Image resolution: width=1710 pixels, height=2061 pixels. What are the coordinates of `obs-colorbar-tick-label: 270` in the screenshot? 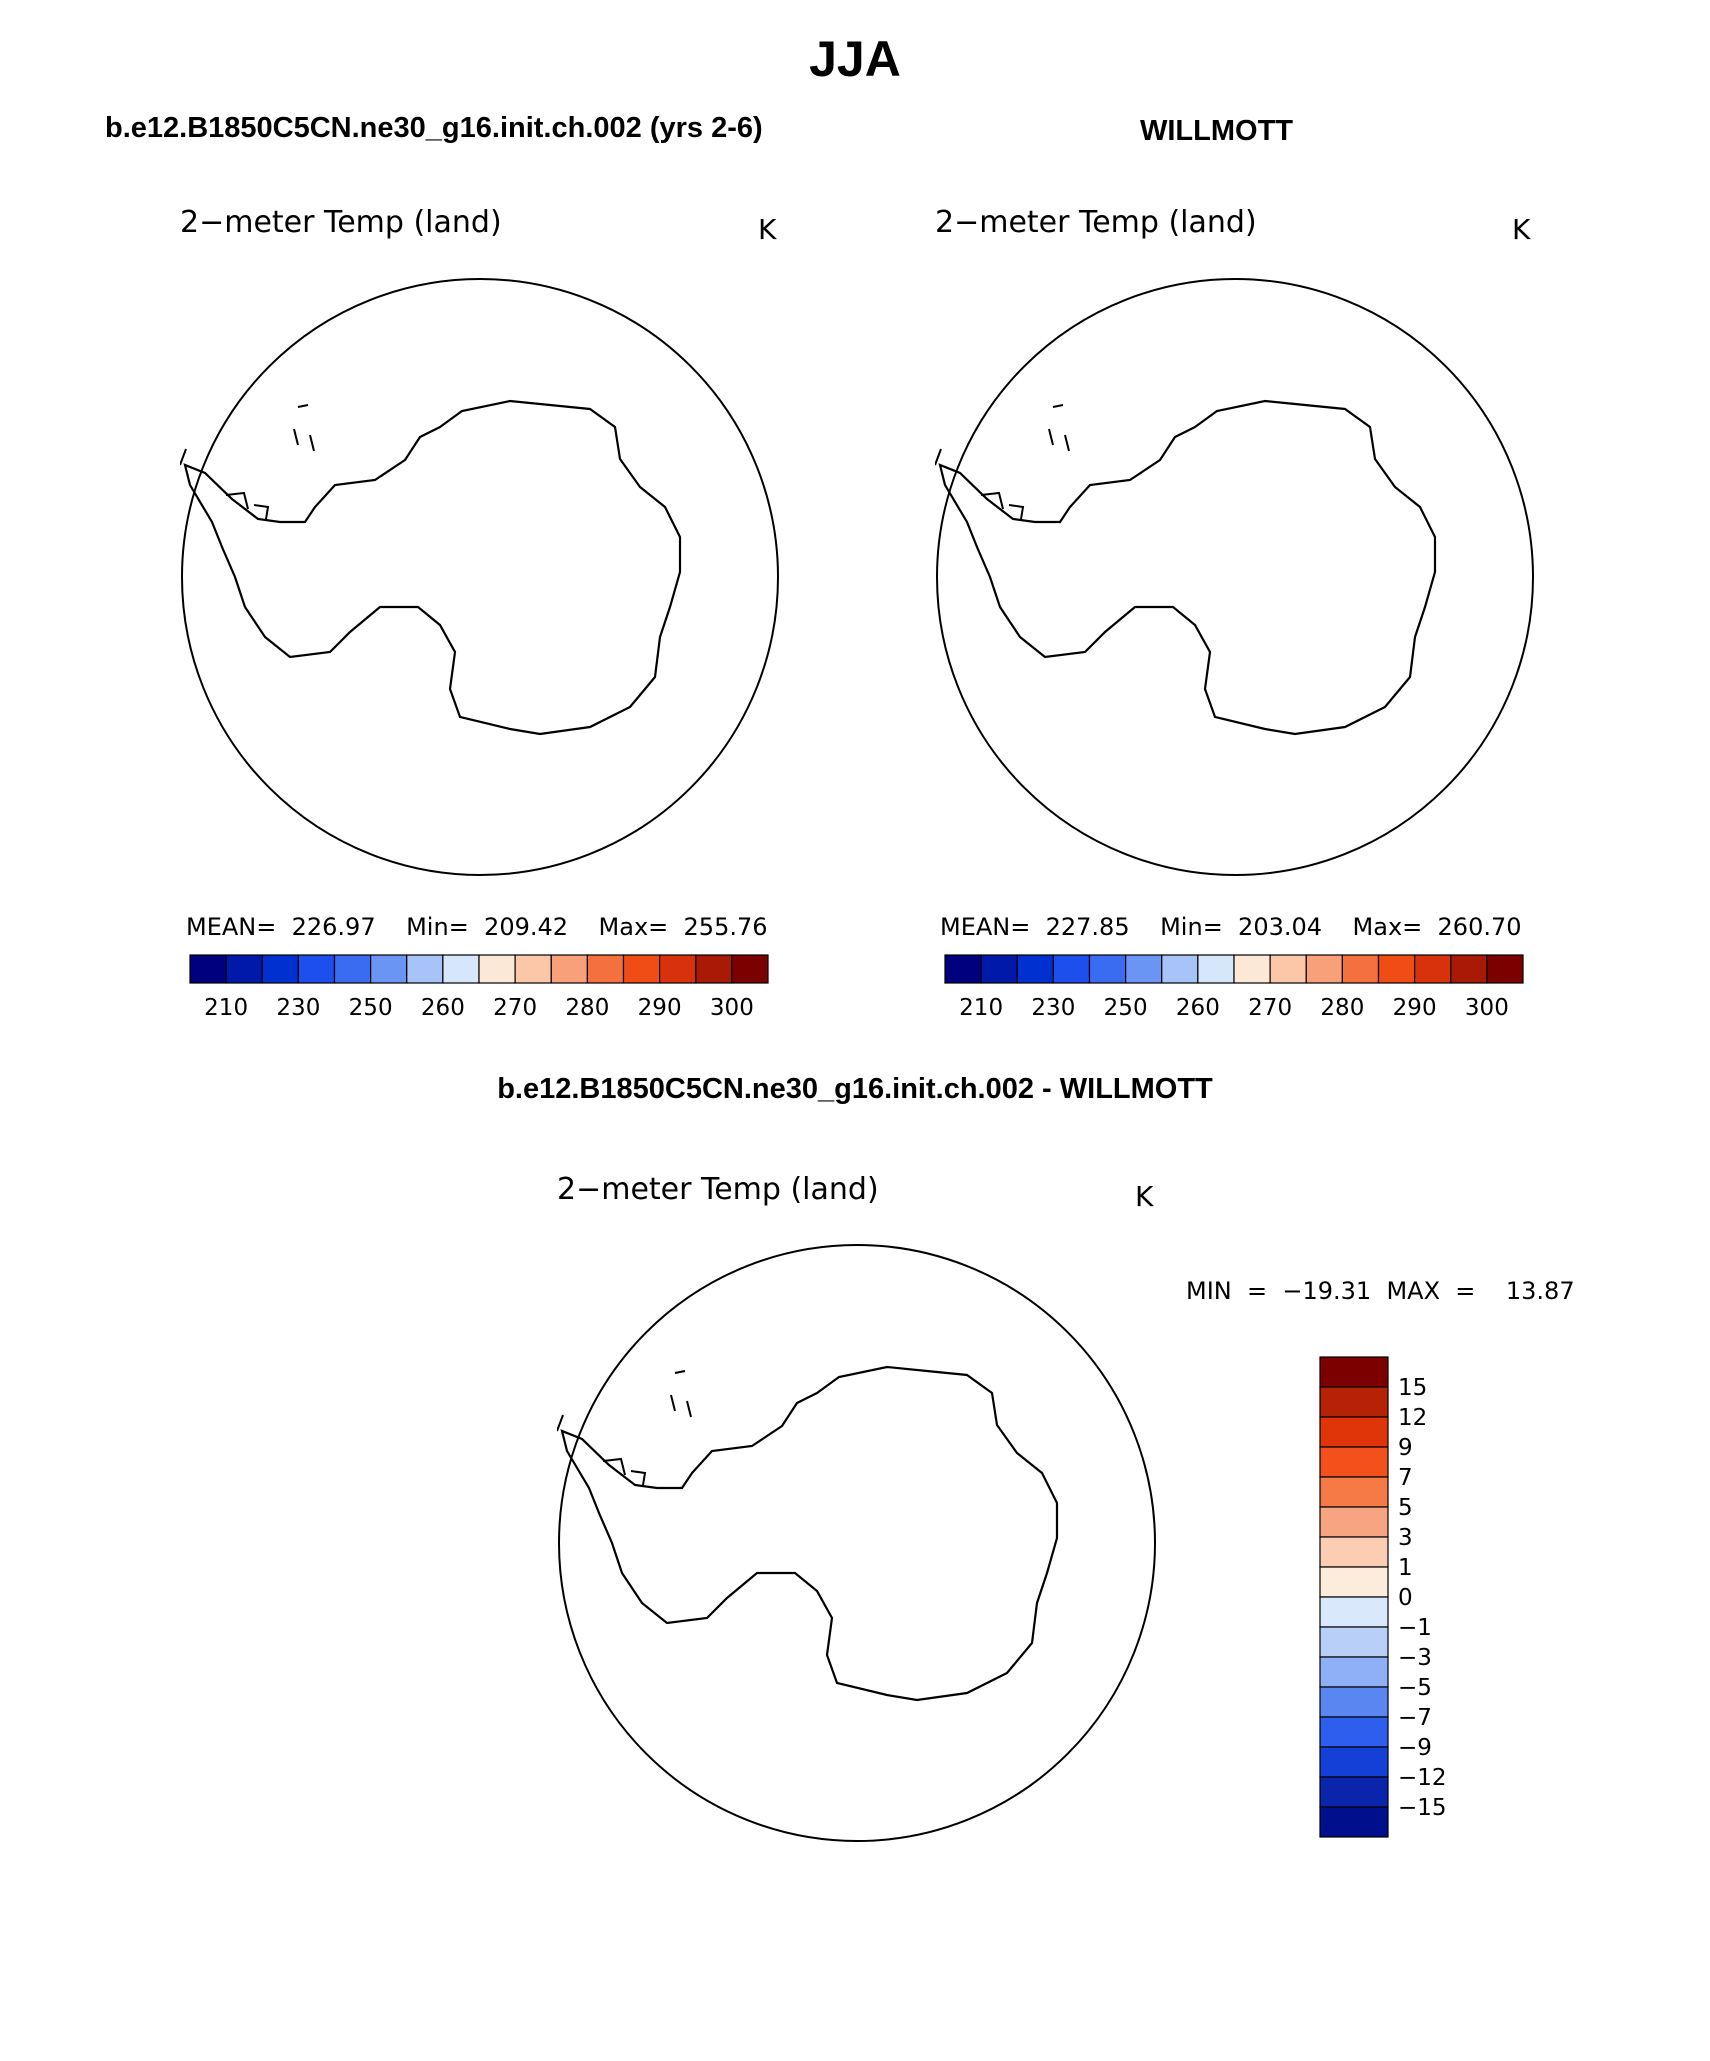 It's located at (1270, 1008).